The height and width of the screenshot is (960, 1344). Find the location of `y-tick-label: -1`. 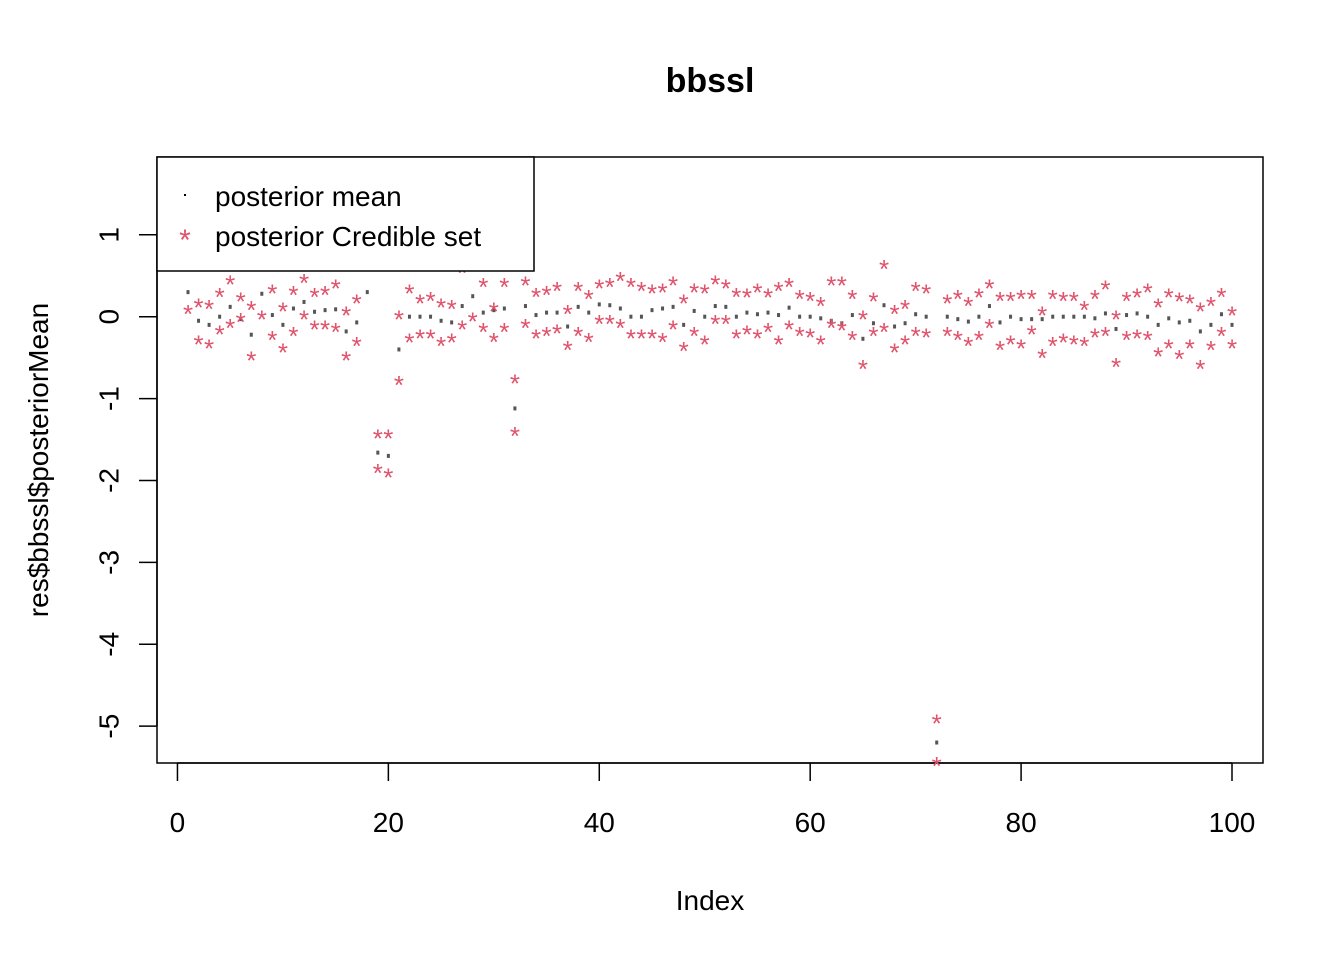

y-tick-label: -1 is located at coordinates (109, 398).